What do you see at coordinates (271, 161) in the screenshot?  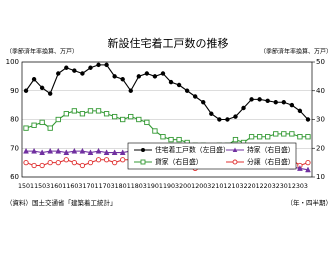 I see `legend-label: 分譲（右目盛）` at bounding box center [271, 161].